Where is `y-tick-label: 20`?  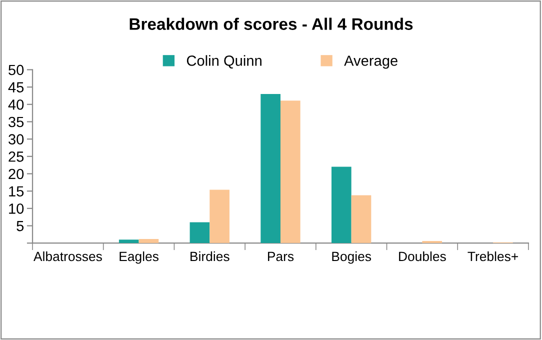 y-tick-label: 20 is located at coordinates (16, 174).